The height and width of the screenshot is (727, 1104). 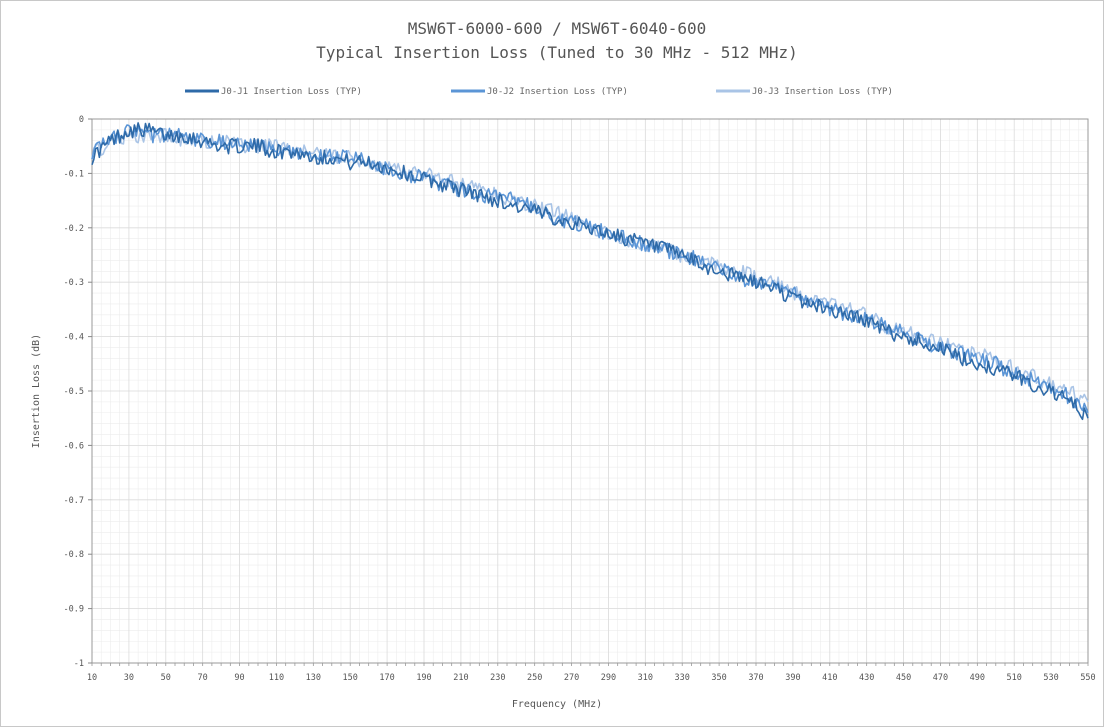 What do you see at coordinates (74, 283) in the screenshot?
I see `y-tick-label: -0.3` at bounding box center [74, 283].